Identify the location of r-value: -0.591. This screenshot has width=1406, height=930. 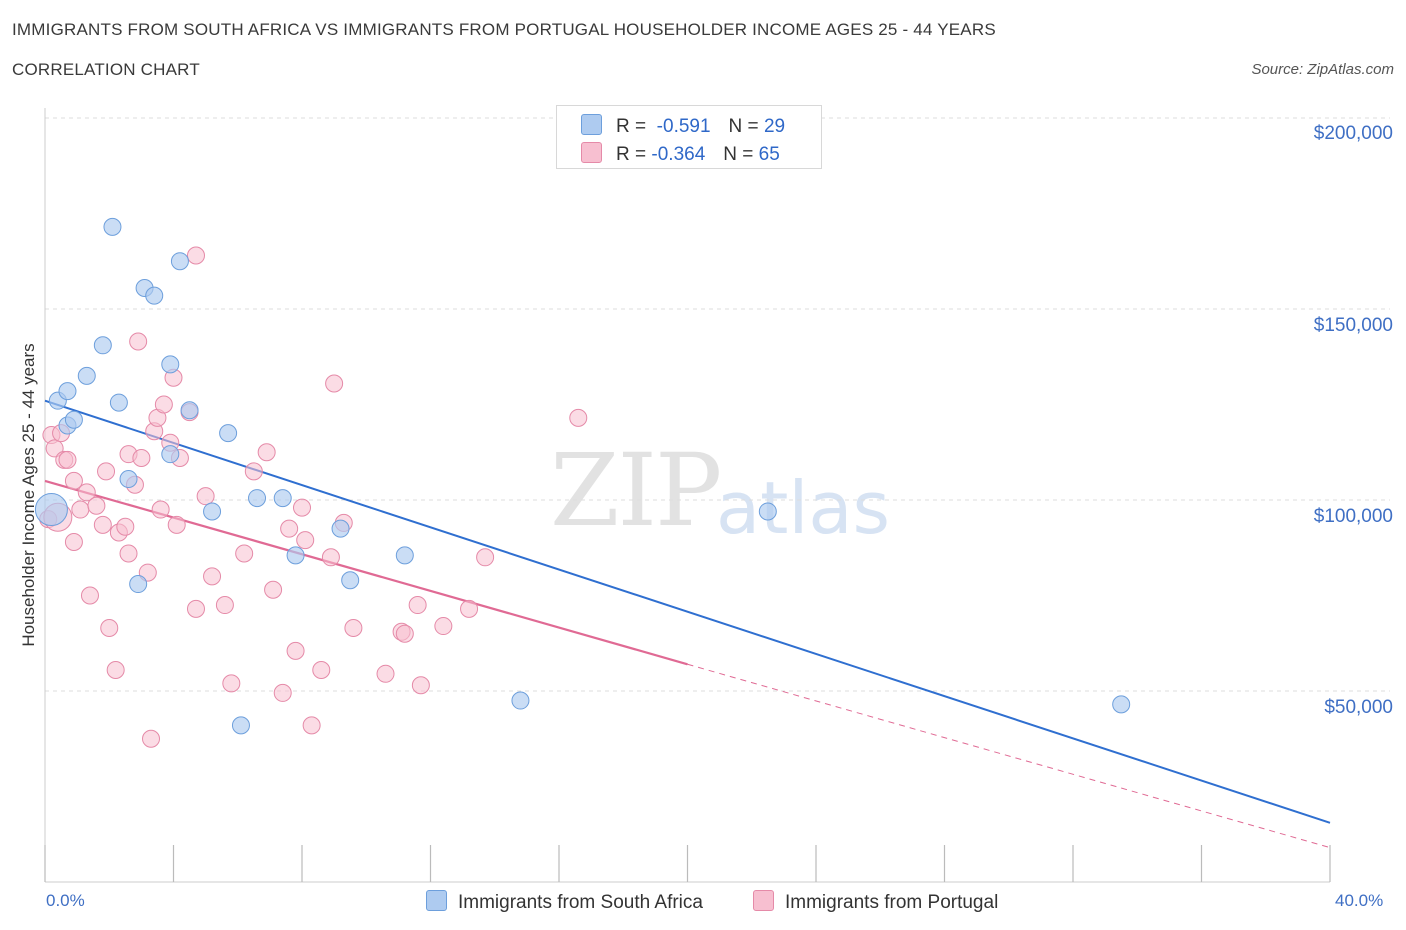
(683, 126).